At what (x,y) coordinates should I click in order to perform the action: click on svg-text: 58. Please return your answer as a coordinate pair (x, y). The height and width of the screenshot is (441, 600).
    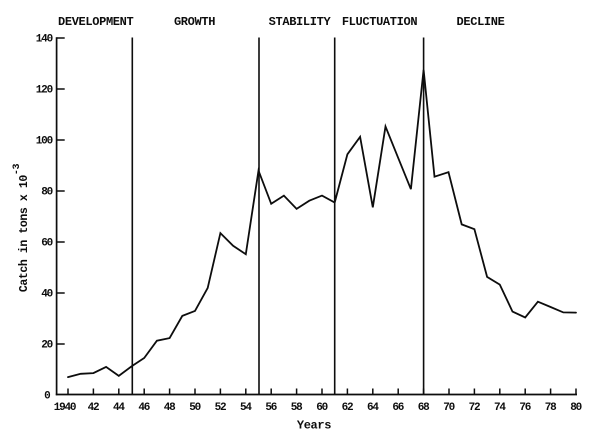
    Looking at the image, I should click on (297, 408).